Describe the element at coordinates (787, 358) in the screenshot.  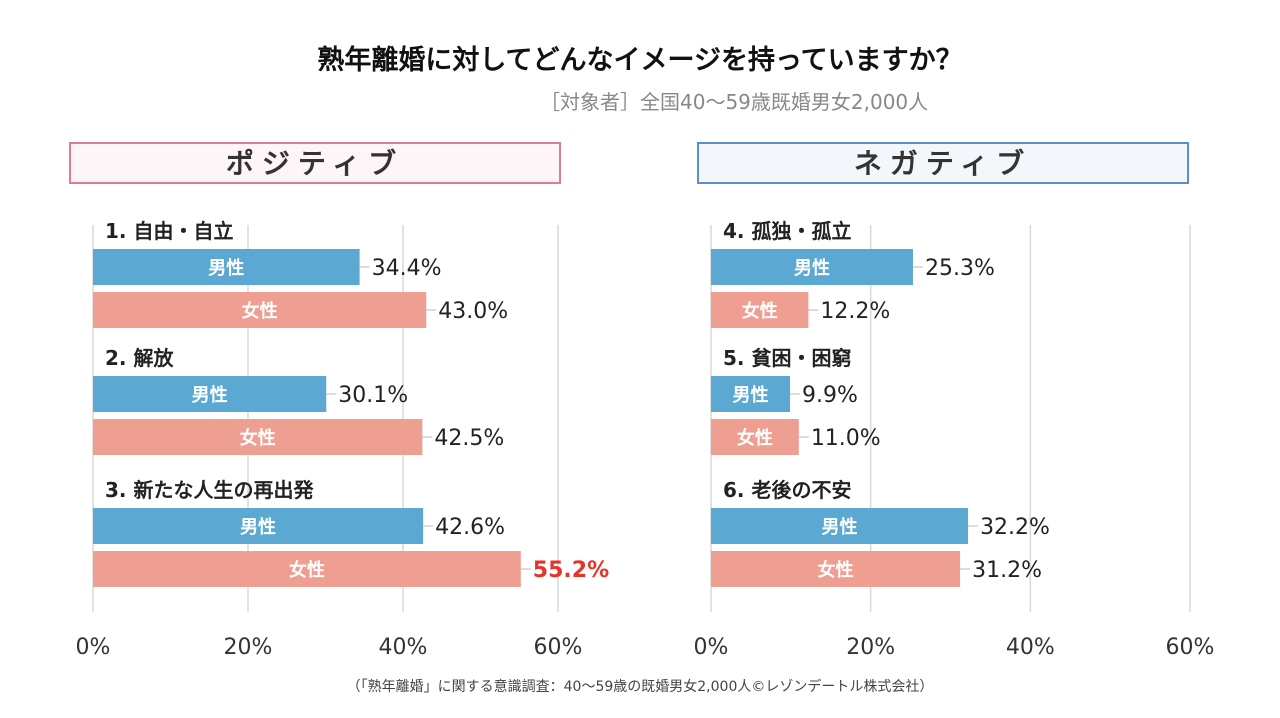
I see `group-label: 5. 貧困・困窮` at that location.